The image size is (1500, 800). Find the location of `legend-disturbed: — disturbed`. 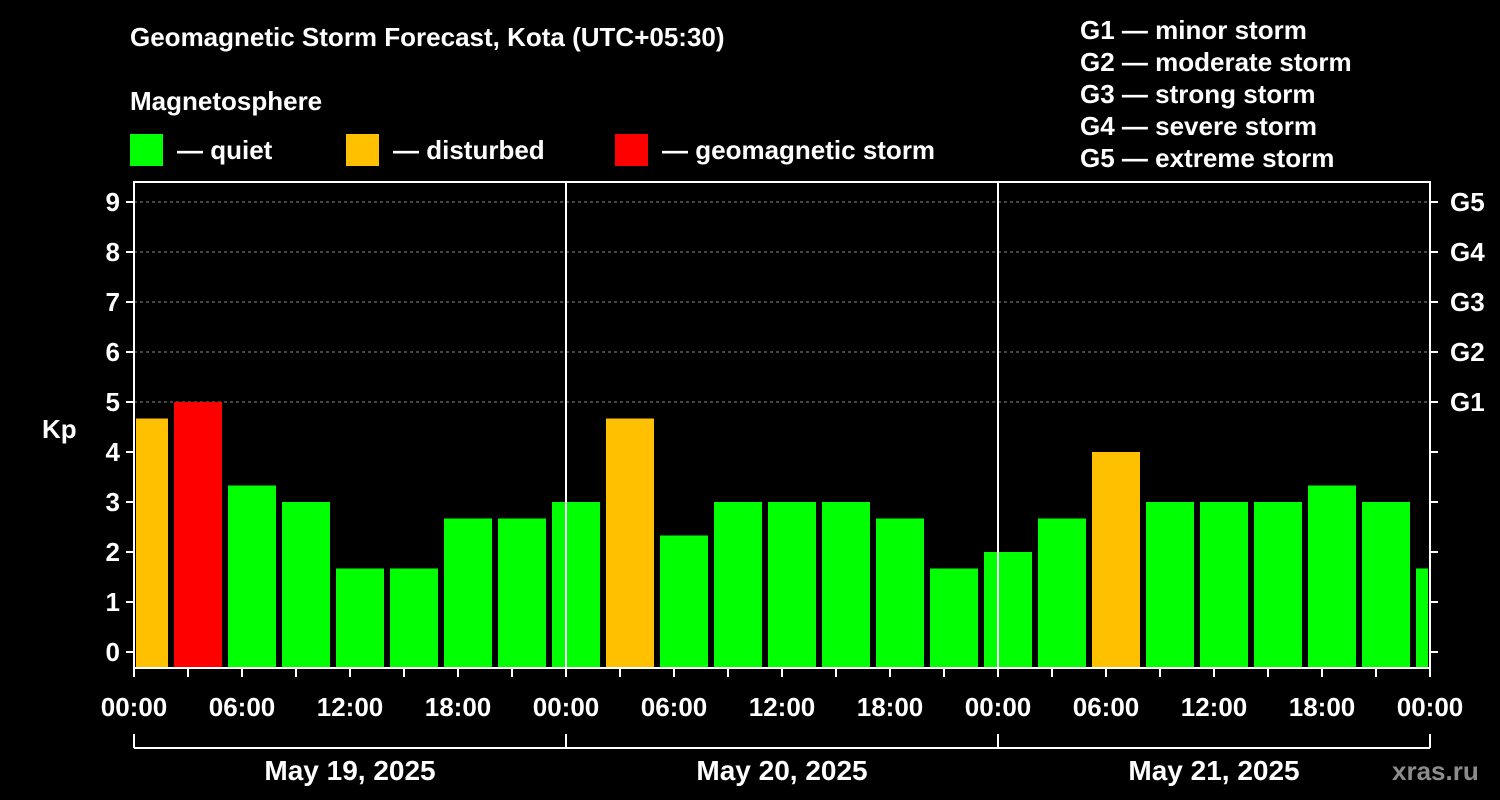

legend-disturbed: — disturbed is located at coordinates (445, 150).